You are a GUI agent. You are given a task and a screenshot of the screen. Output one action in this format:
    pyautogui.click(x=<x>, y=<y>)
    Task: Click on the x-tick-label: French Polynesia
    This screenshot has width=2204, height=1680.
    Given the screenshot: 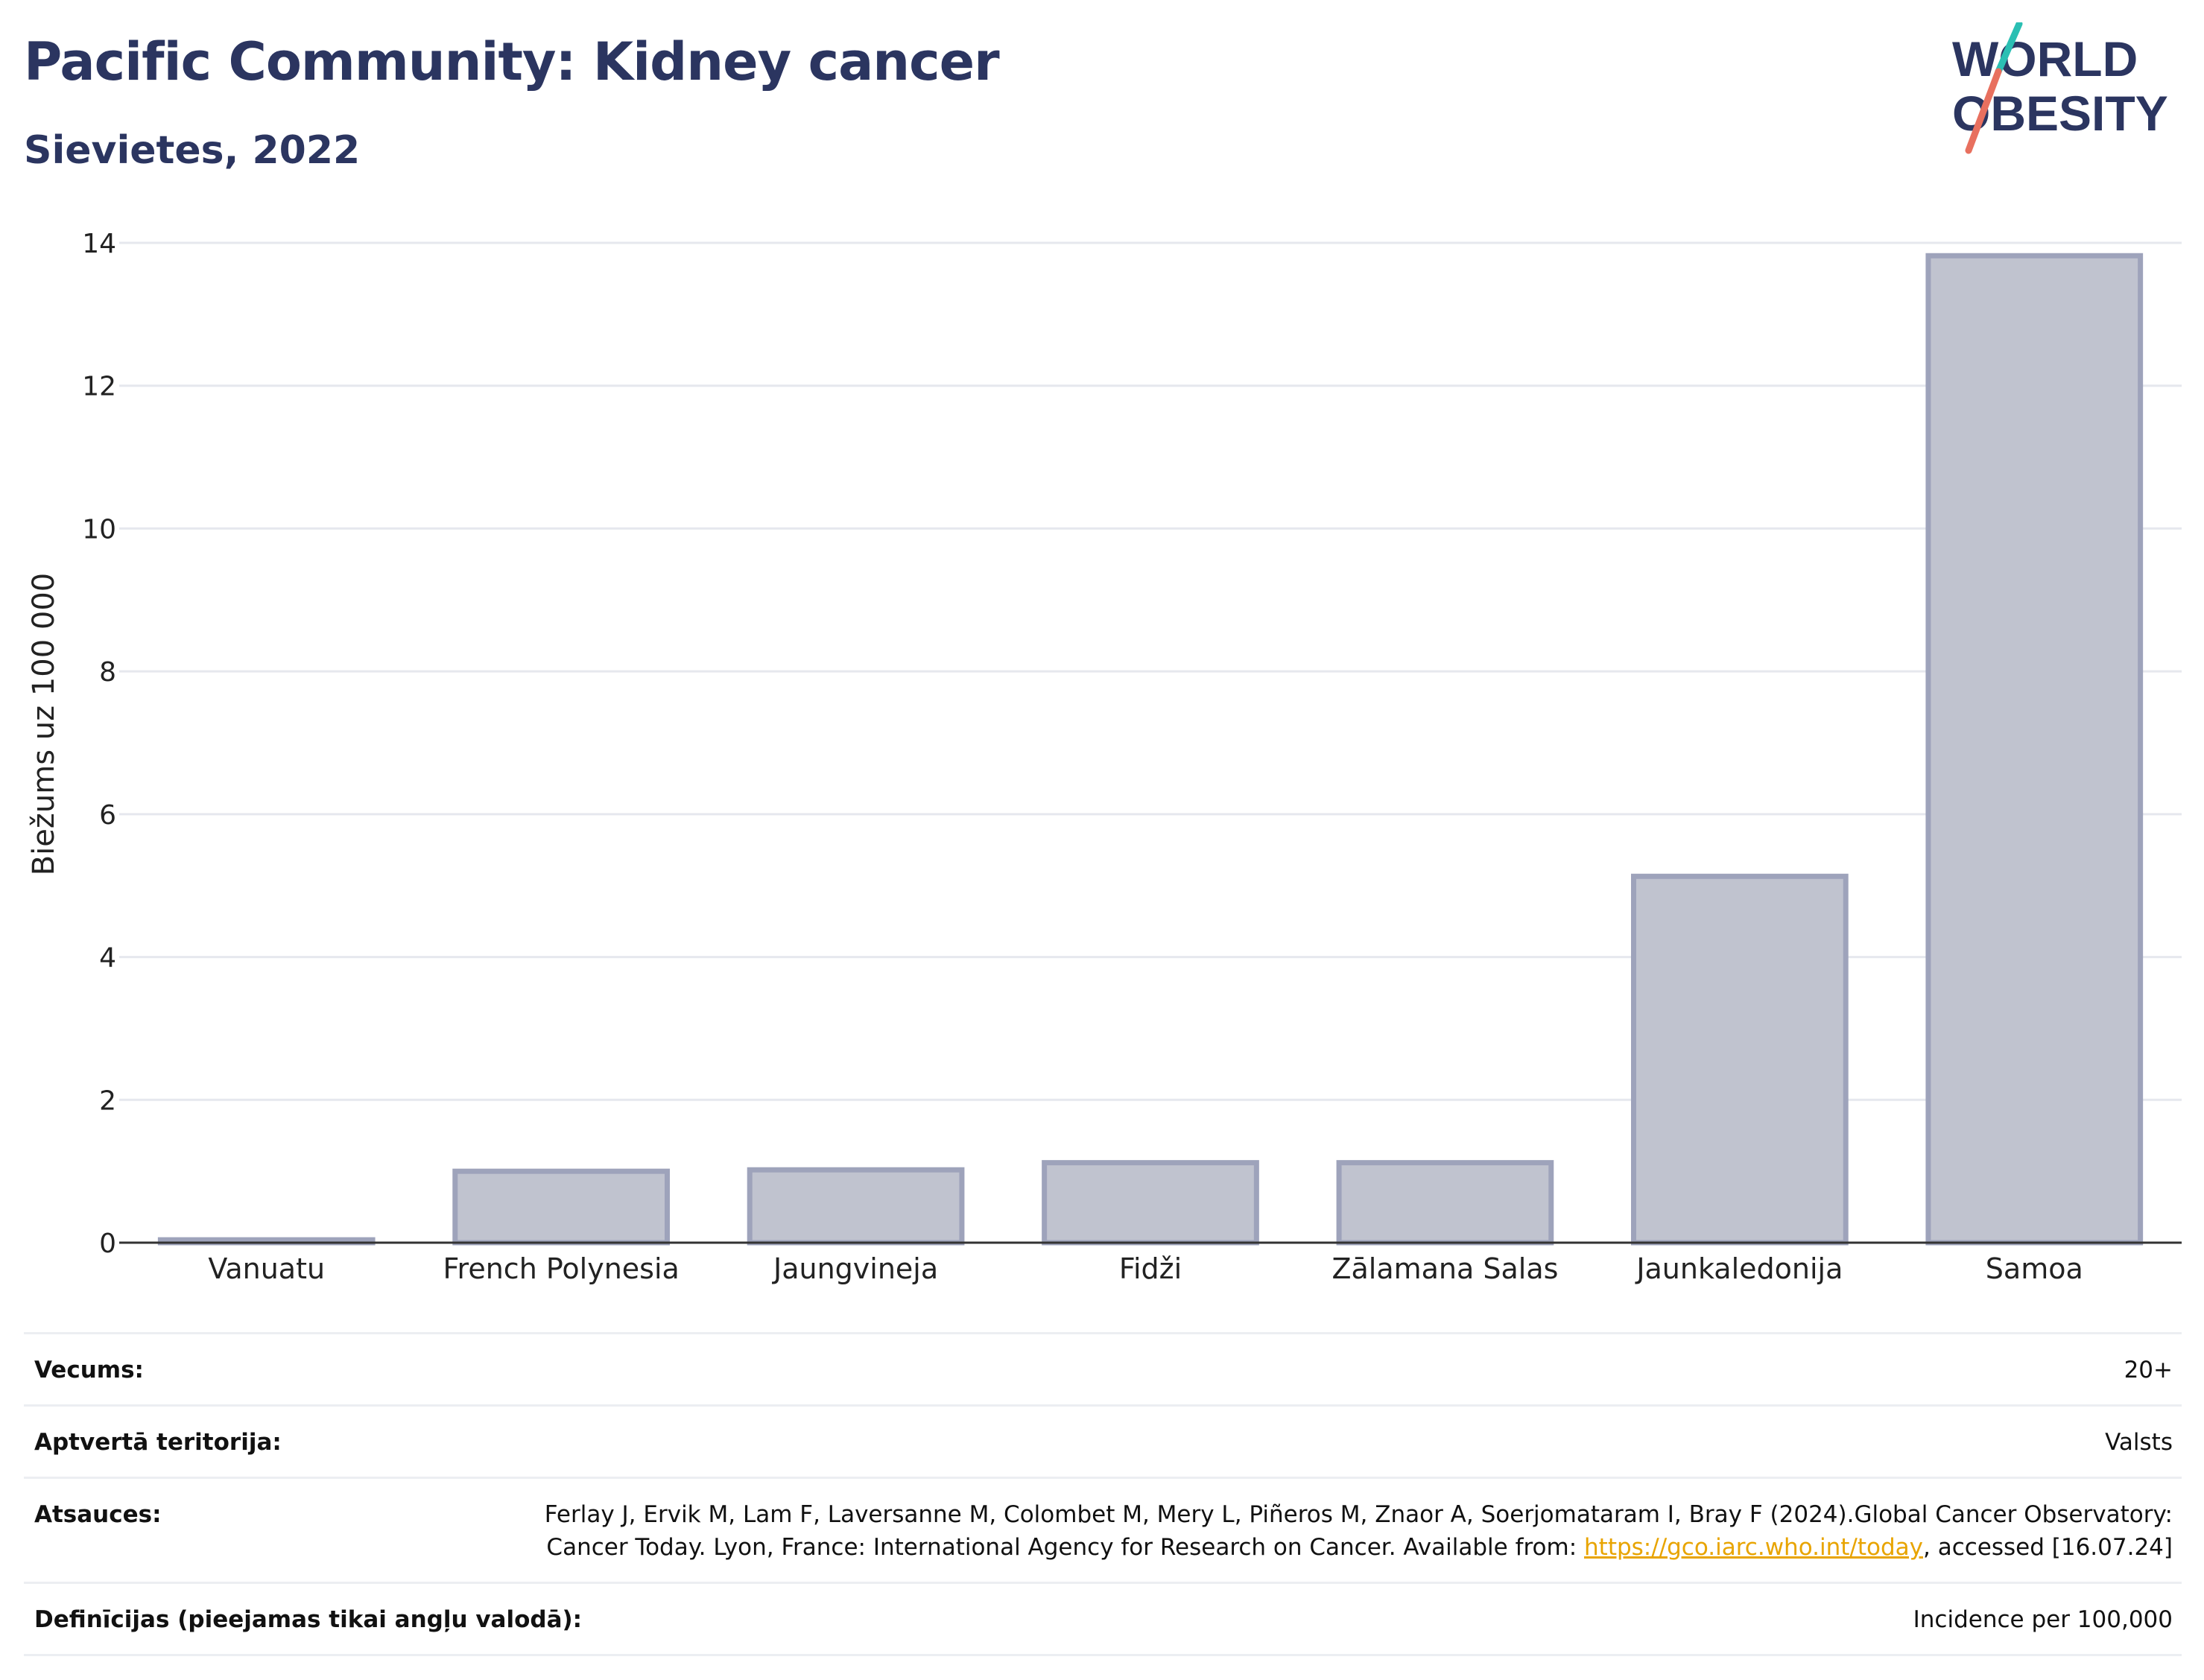 What is the action you would take?
    pyautogui.click(x=561, y=1268)
    